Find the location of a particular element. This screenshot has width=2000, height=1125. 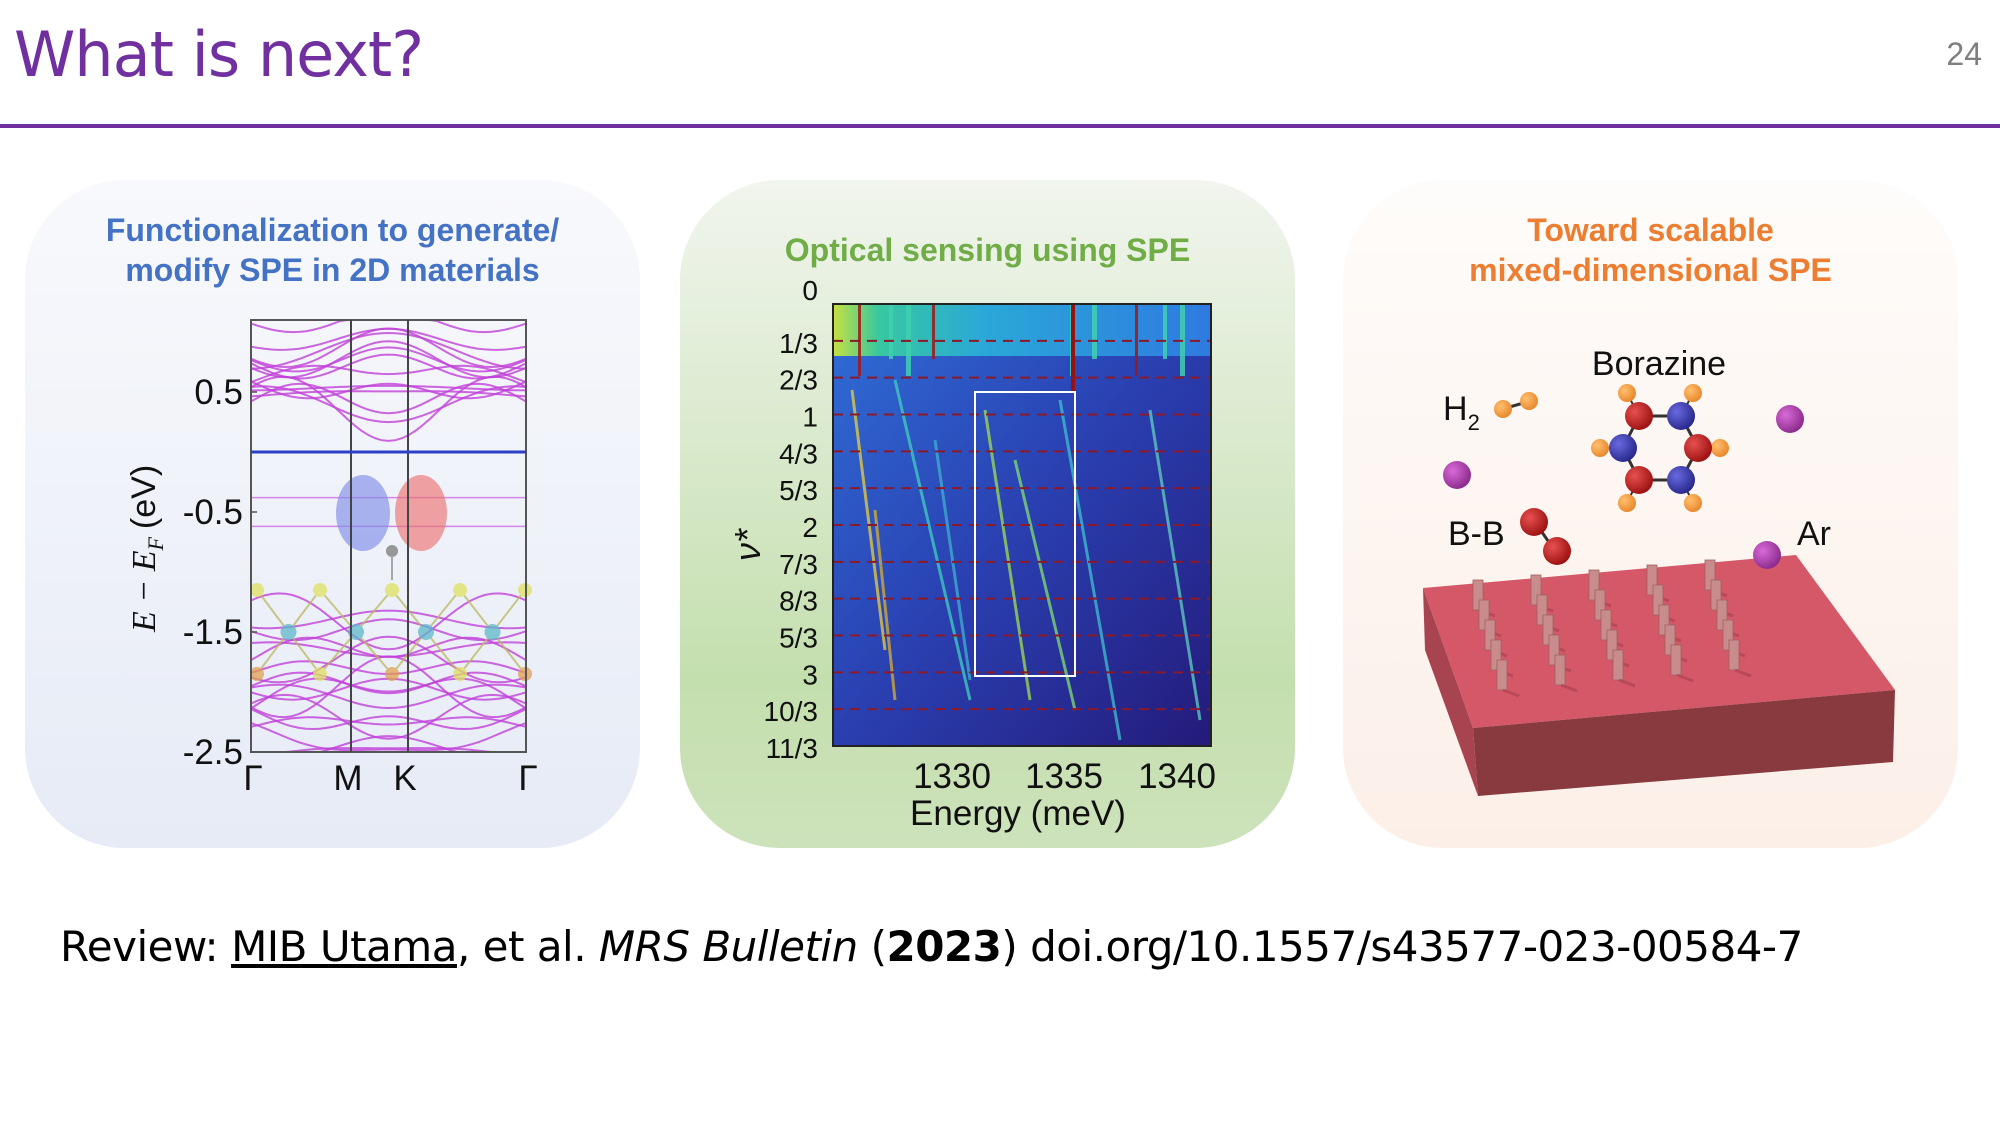

citation-etal: , et al. is located at coordinates (527, 946).